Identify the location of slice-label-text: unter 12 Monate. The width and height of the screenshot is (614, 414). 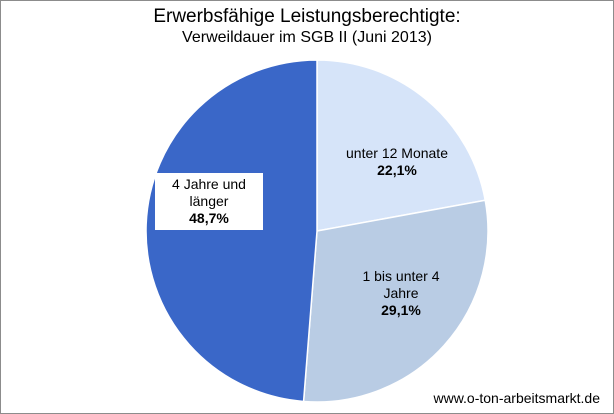
(397, 153).